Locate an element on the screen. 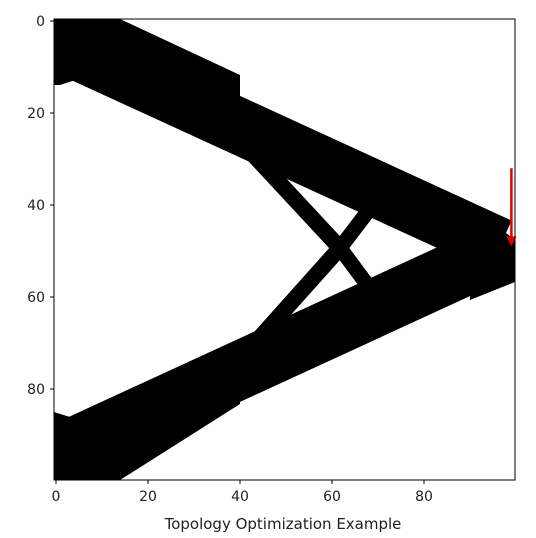 This screenshot has width=536, height=538. diagonal-member-lower-left is located at coordinates (289, 305).